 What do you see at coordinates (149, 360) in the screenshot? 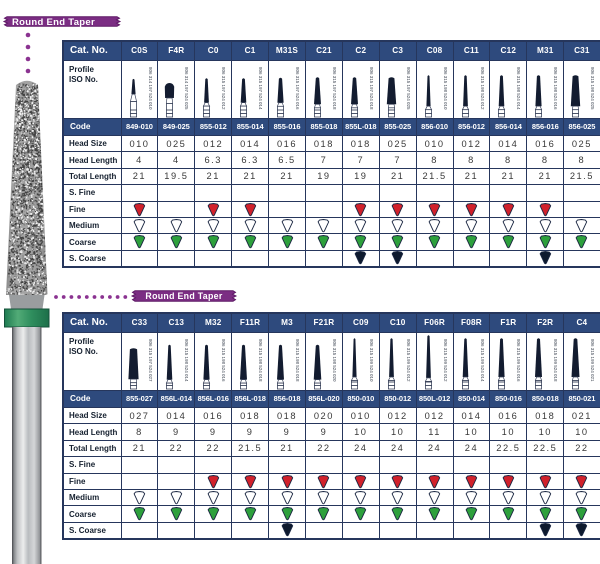
I see `svg-text: 806 315 197 524 027` at bounding box center [149, 360].